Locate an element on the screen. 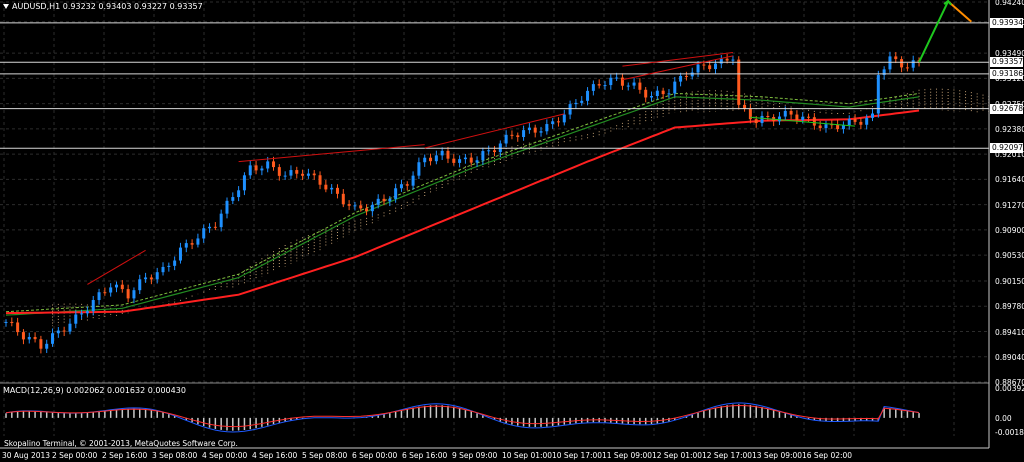 The image size is (1024, 462). price-tick-label: 0.93120 is located at coordinates (1009, 79).